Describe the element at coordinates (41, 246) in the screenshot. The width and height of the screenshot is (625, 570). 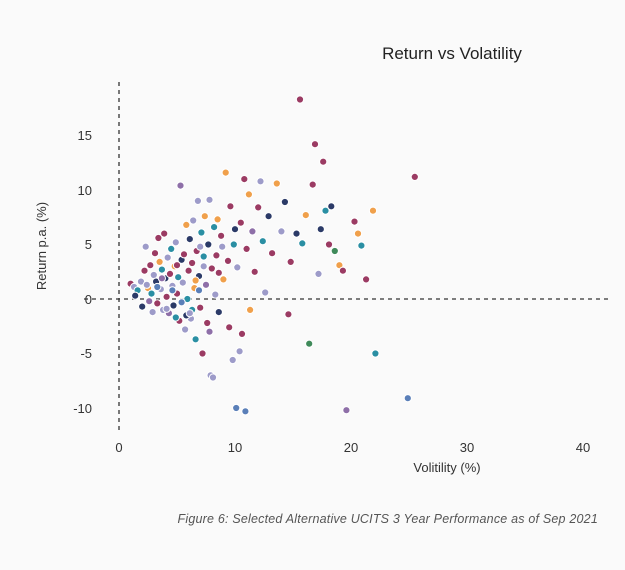
I see `y-axis-label: Return p.a. (%)` at that location.